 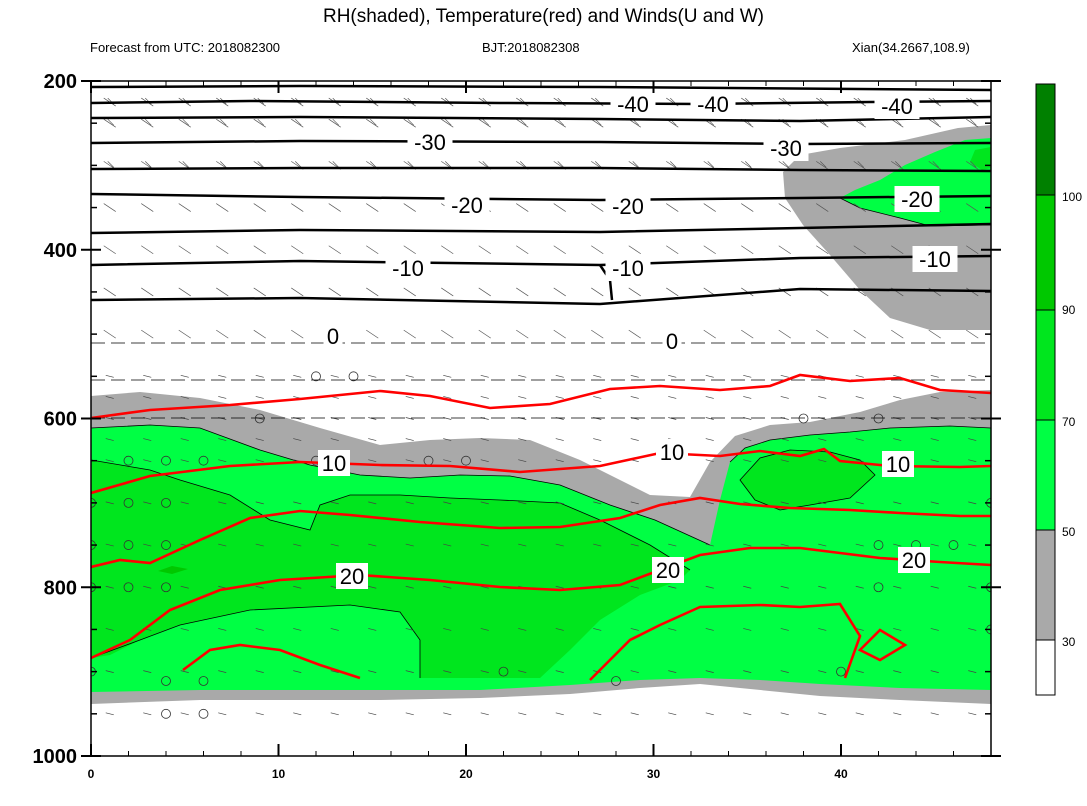 I want to click on x-tick-label: 40, so click(x=841, y=774).